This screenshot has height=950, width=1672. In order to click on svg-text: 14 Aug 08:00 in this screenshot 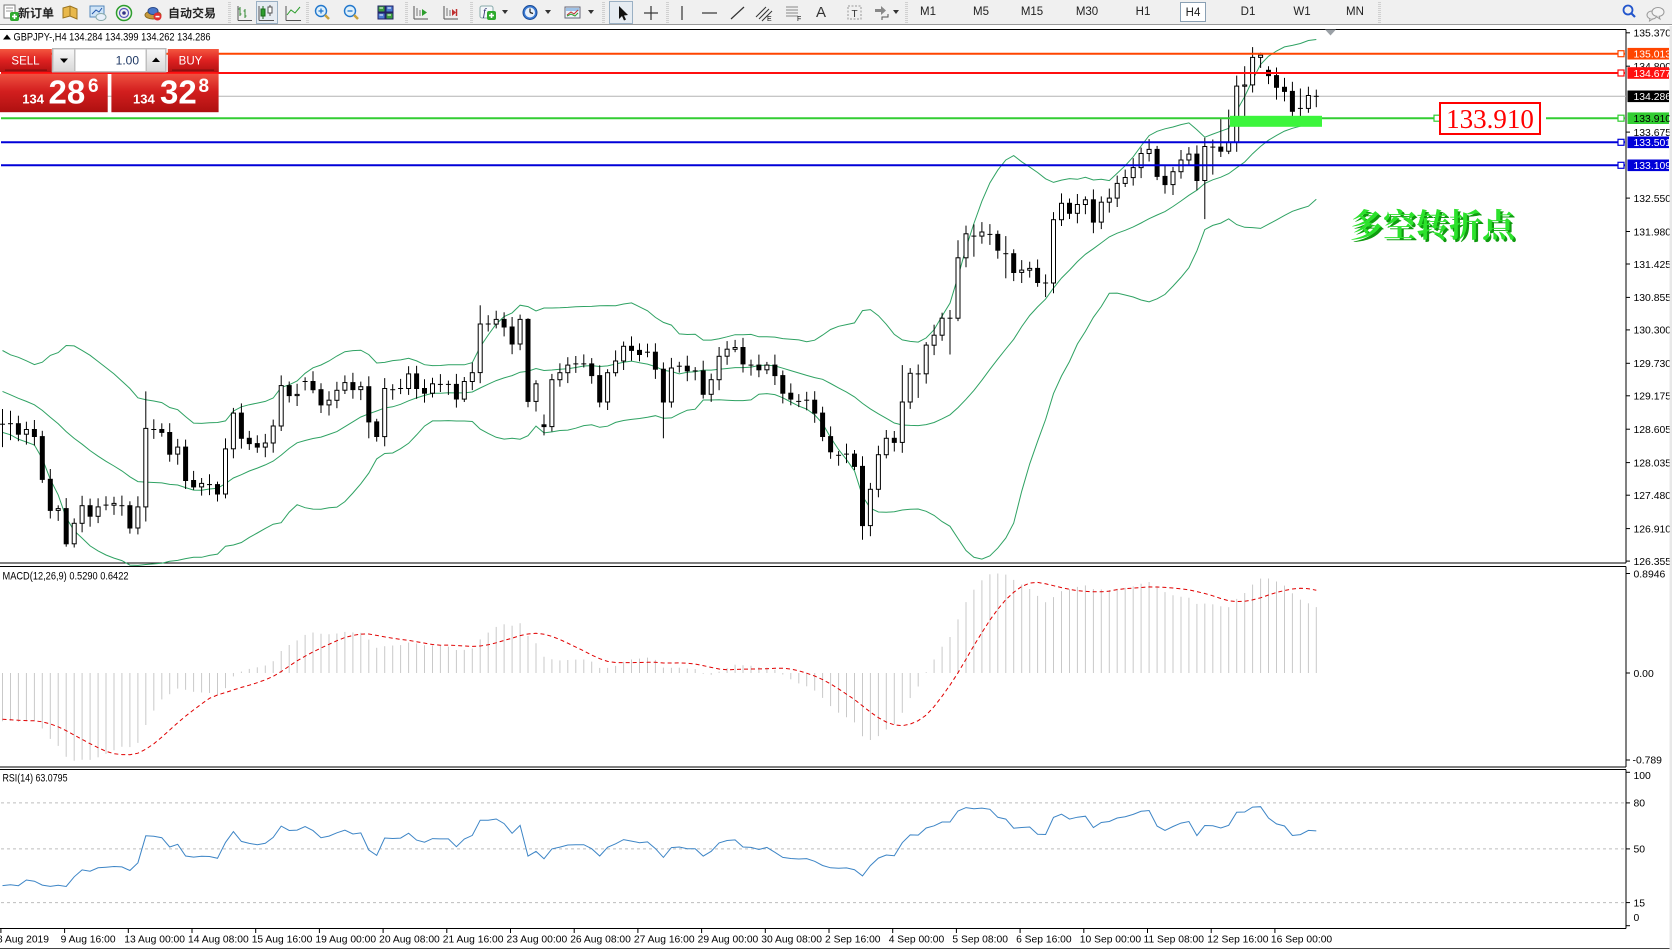, I will do `click(218, 940)`.